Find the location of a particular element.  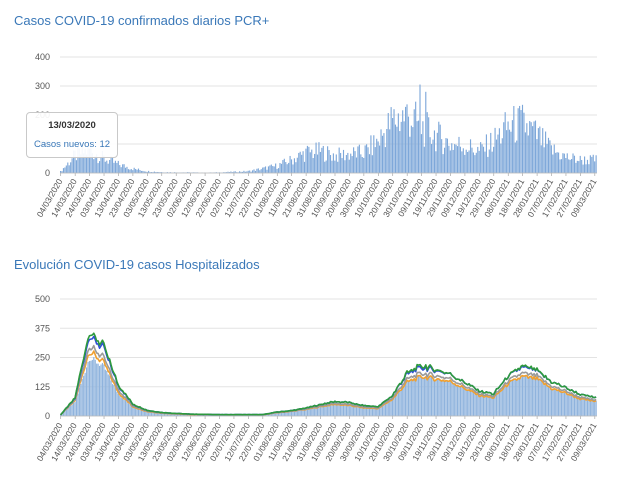

tooltip-value: Casos nuevos: 12 is located at coordinates (72, 144).